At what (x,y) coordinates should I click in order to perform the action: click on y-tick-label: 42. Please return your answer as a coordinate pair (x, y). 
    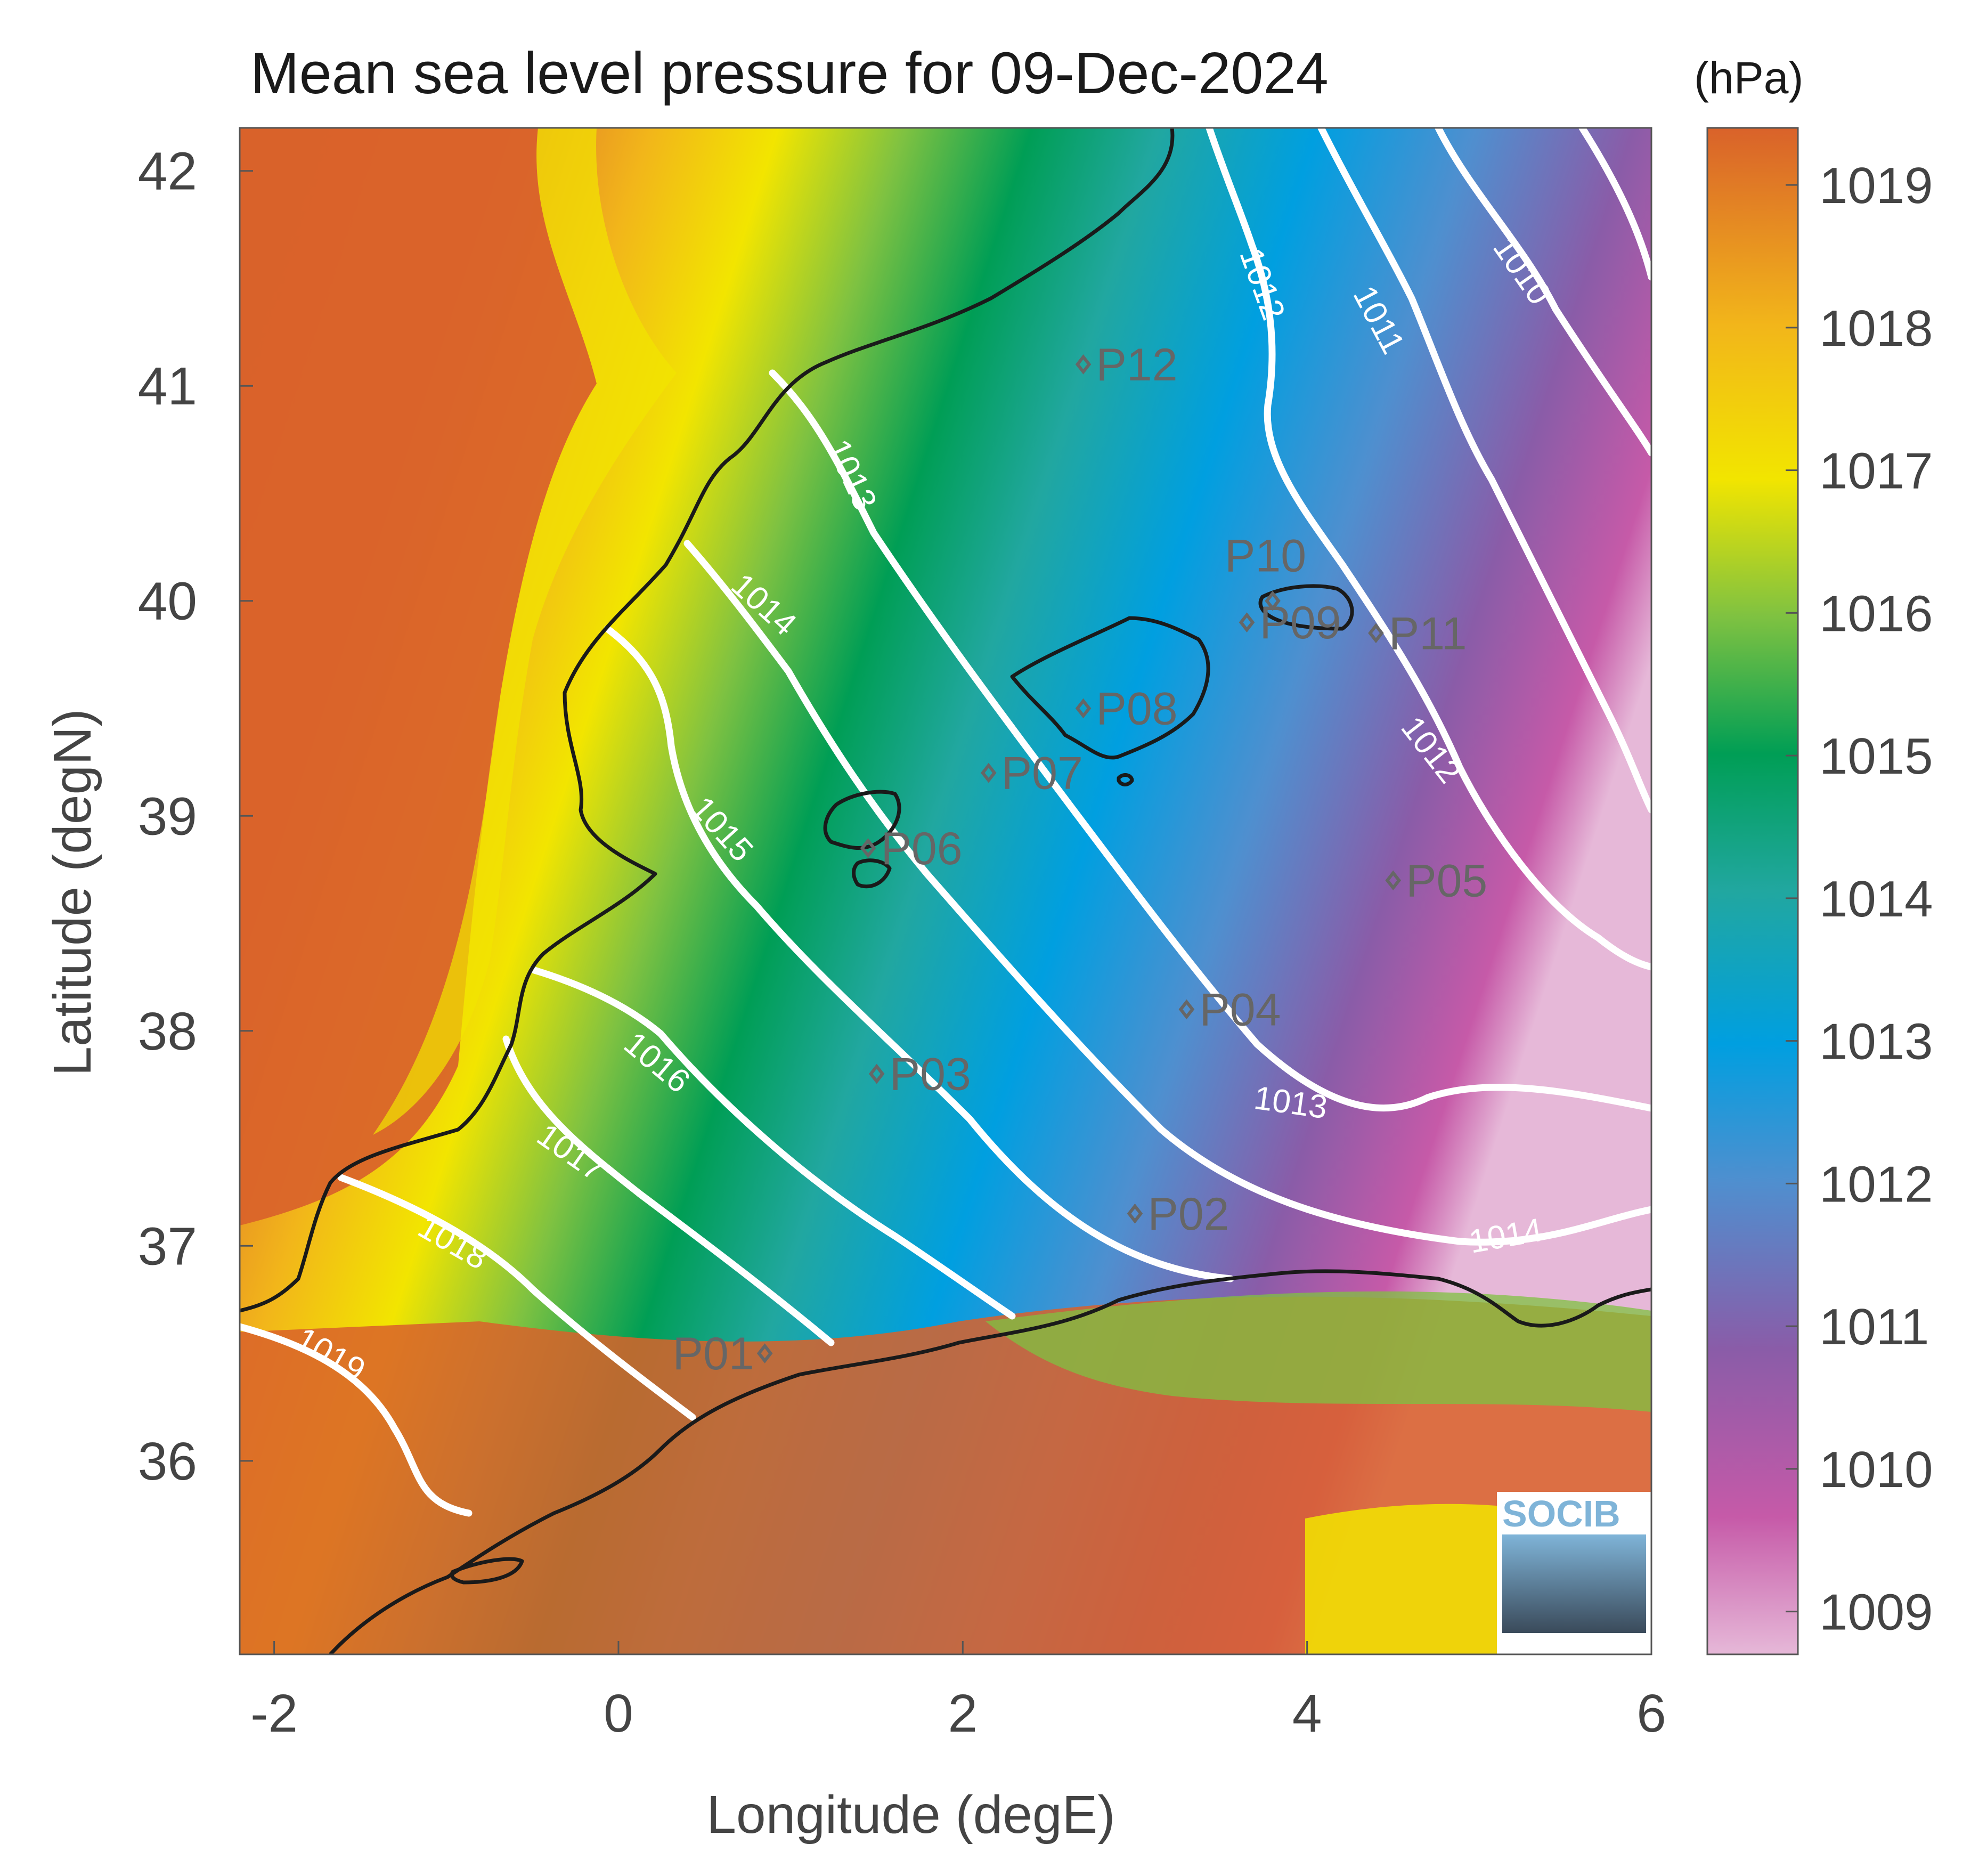
    Looking at the image, I should click on (168, 172).